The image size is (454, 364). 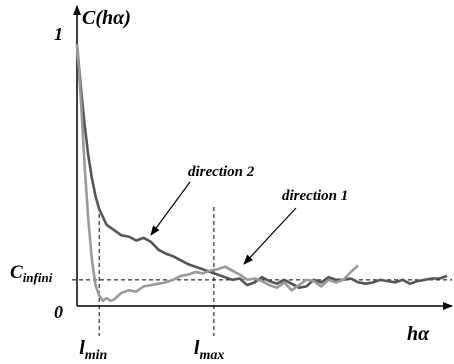 I want to click on c-infini-label: Cinfini, so click(x=31, y=273).